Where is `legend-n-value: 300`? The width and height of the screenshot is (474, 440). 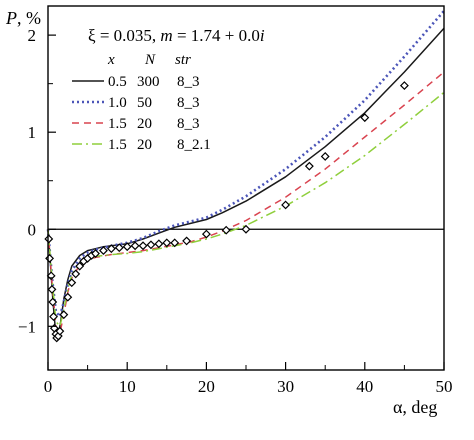 legend-n-value: 300 is located at coordinates (148, 82).